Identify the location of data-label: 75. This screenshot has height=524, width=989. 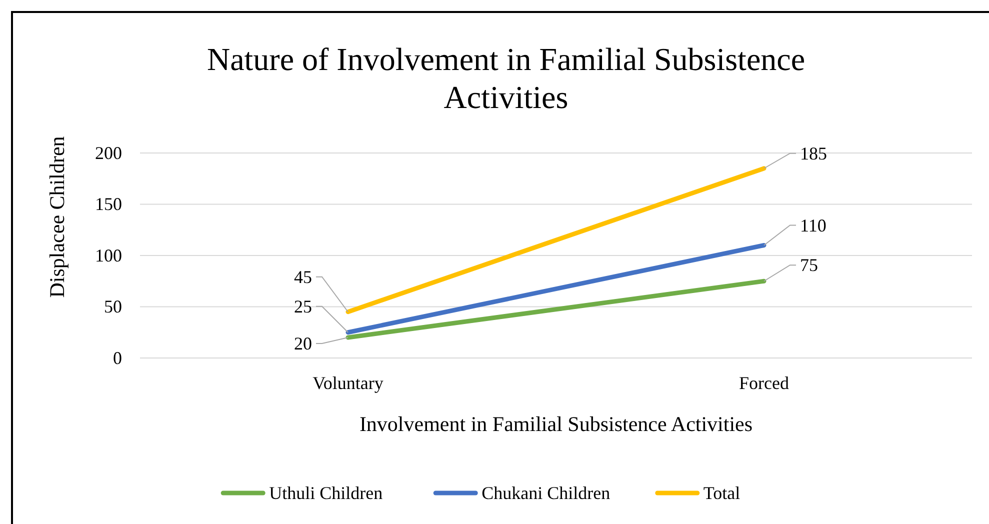
(809, 265).